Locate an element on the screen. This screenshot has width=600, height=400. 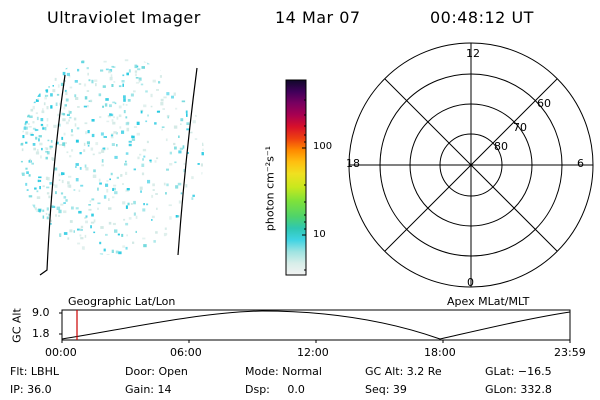
meridian-line-right is located at coordinates (187, 161).